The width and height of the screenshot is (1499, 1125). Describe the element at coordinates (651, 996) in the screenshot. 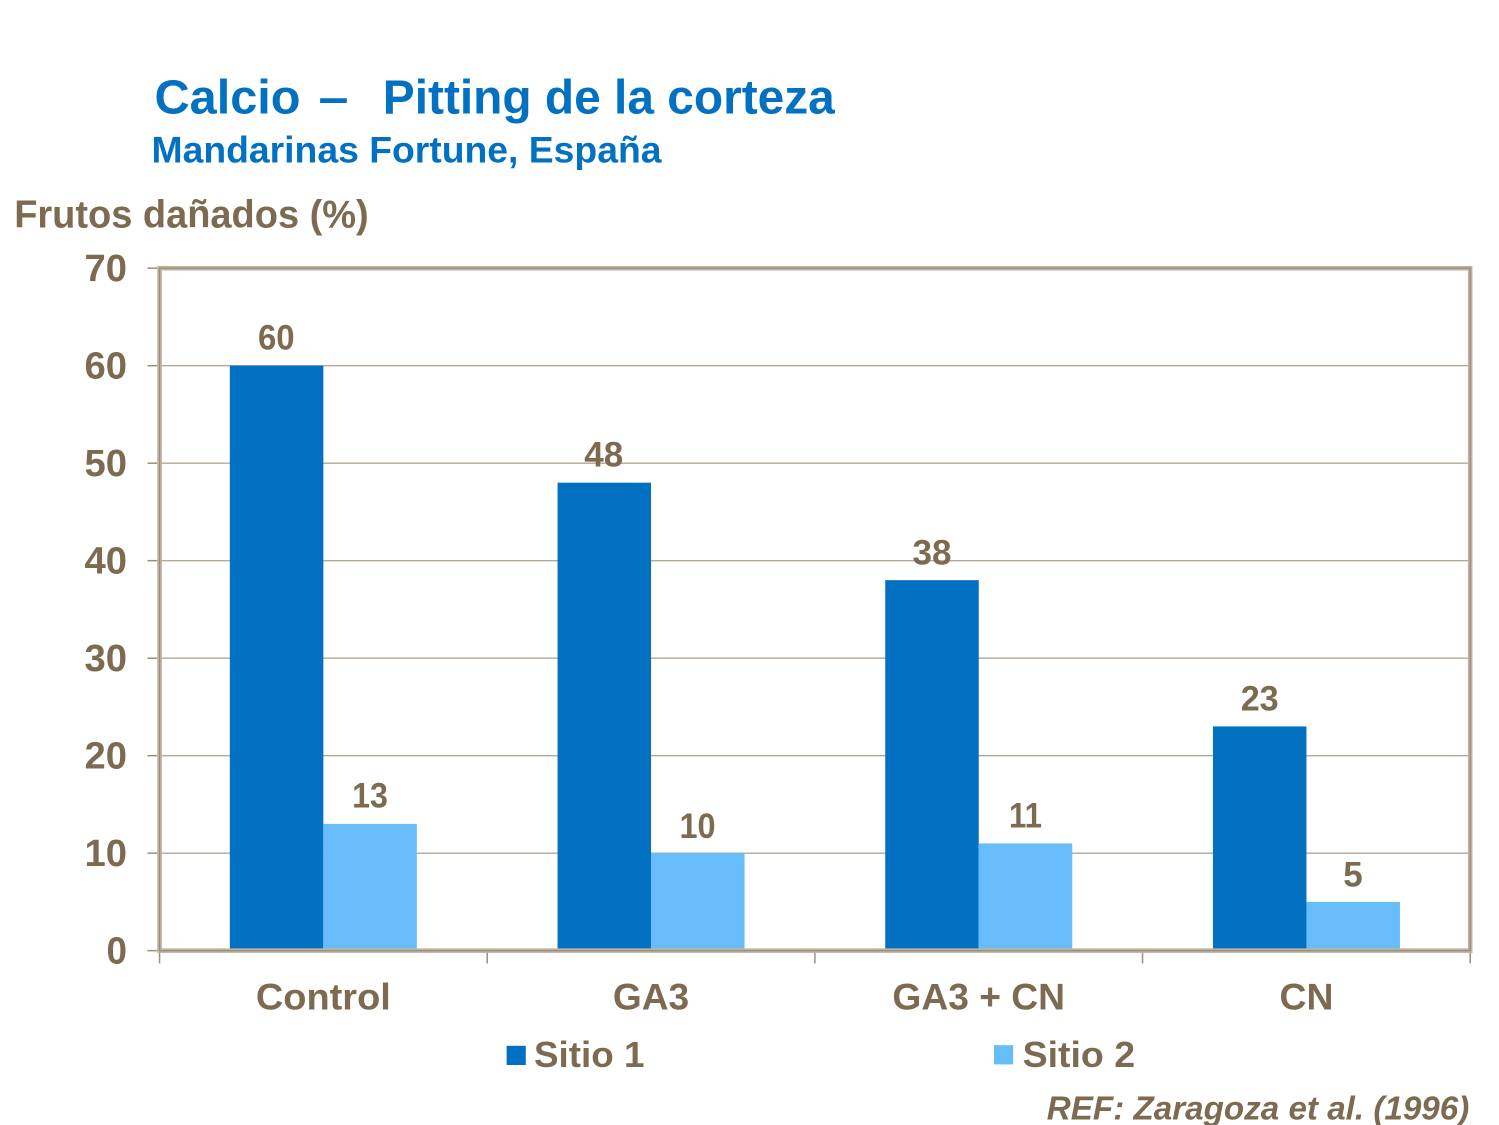

I see `svg-text: GA3` at that location.